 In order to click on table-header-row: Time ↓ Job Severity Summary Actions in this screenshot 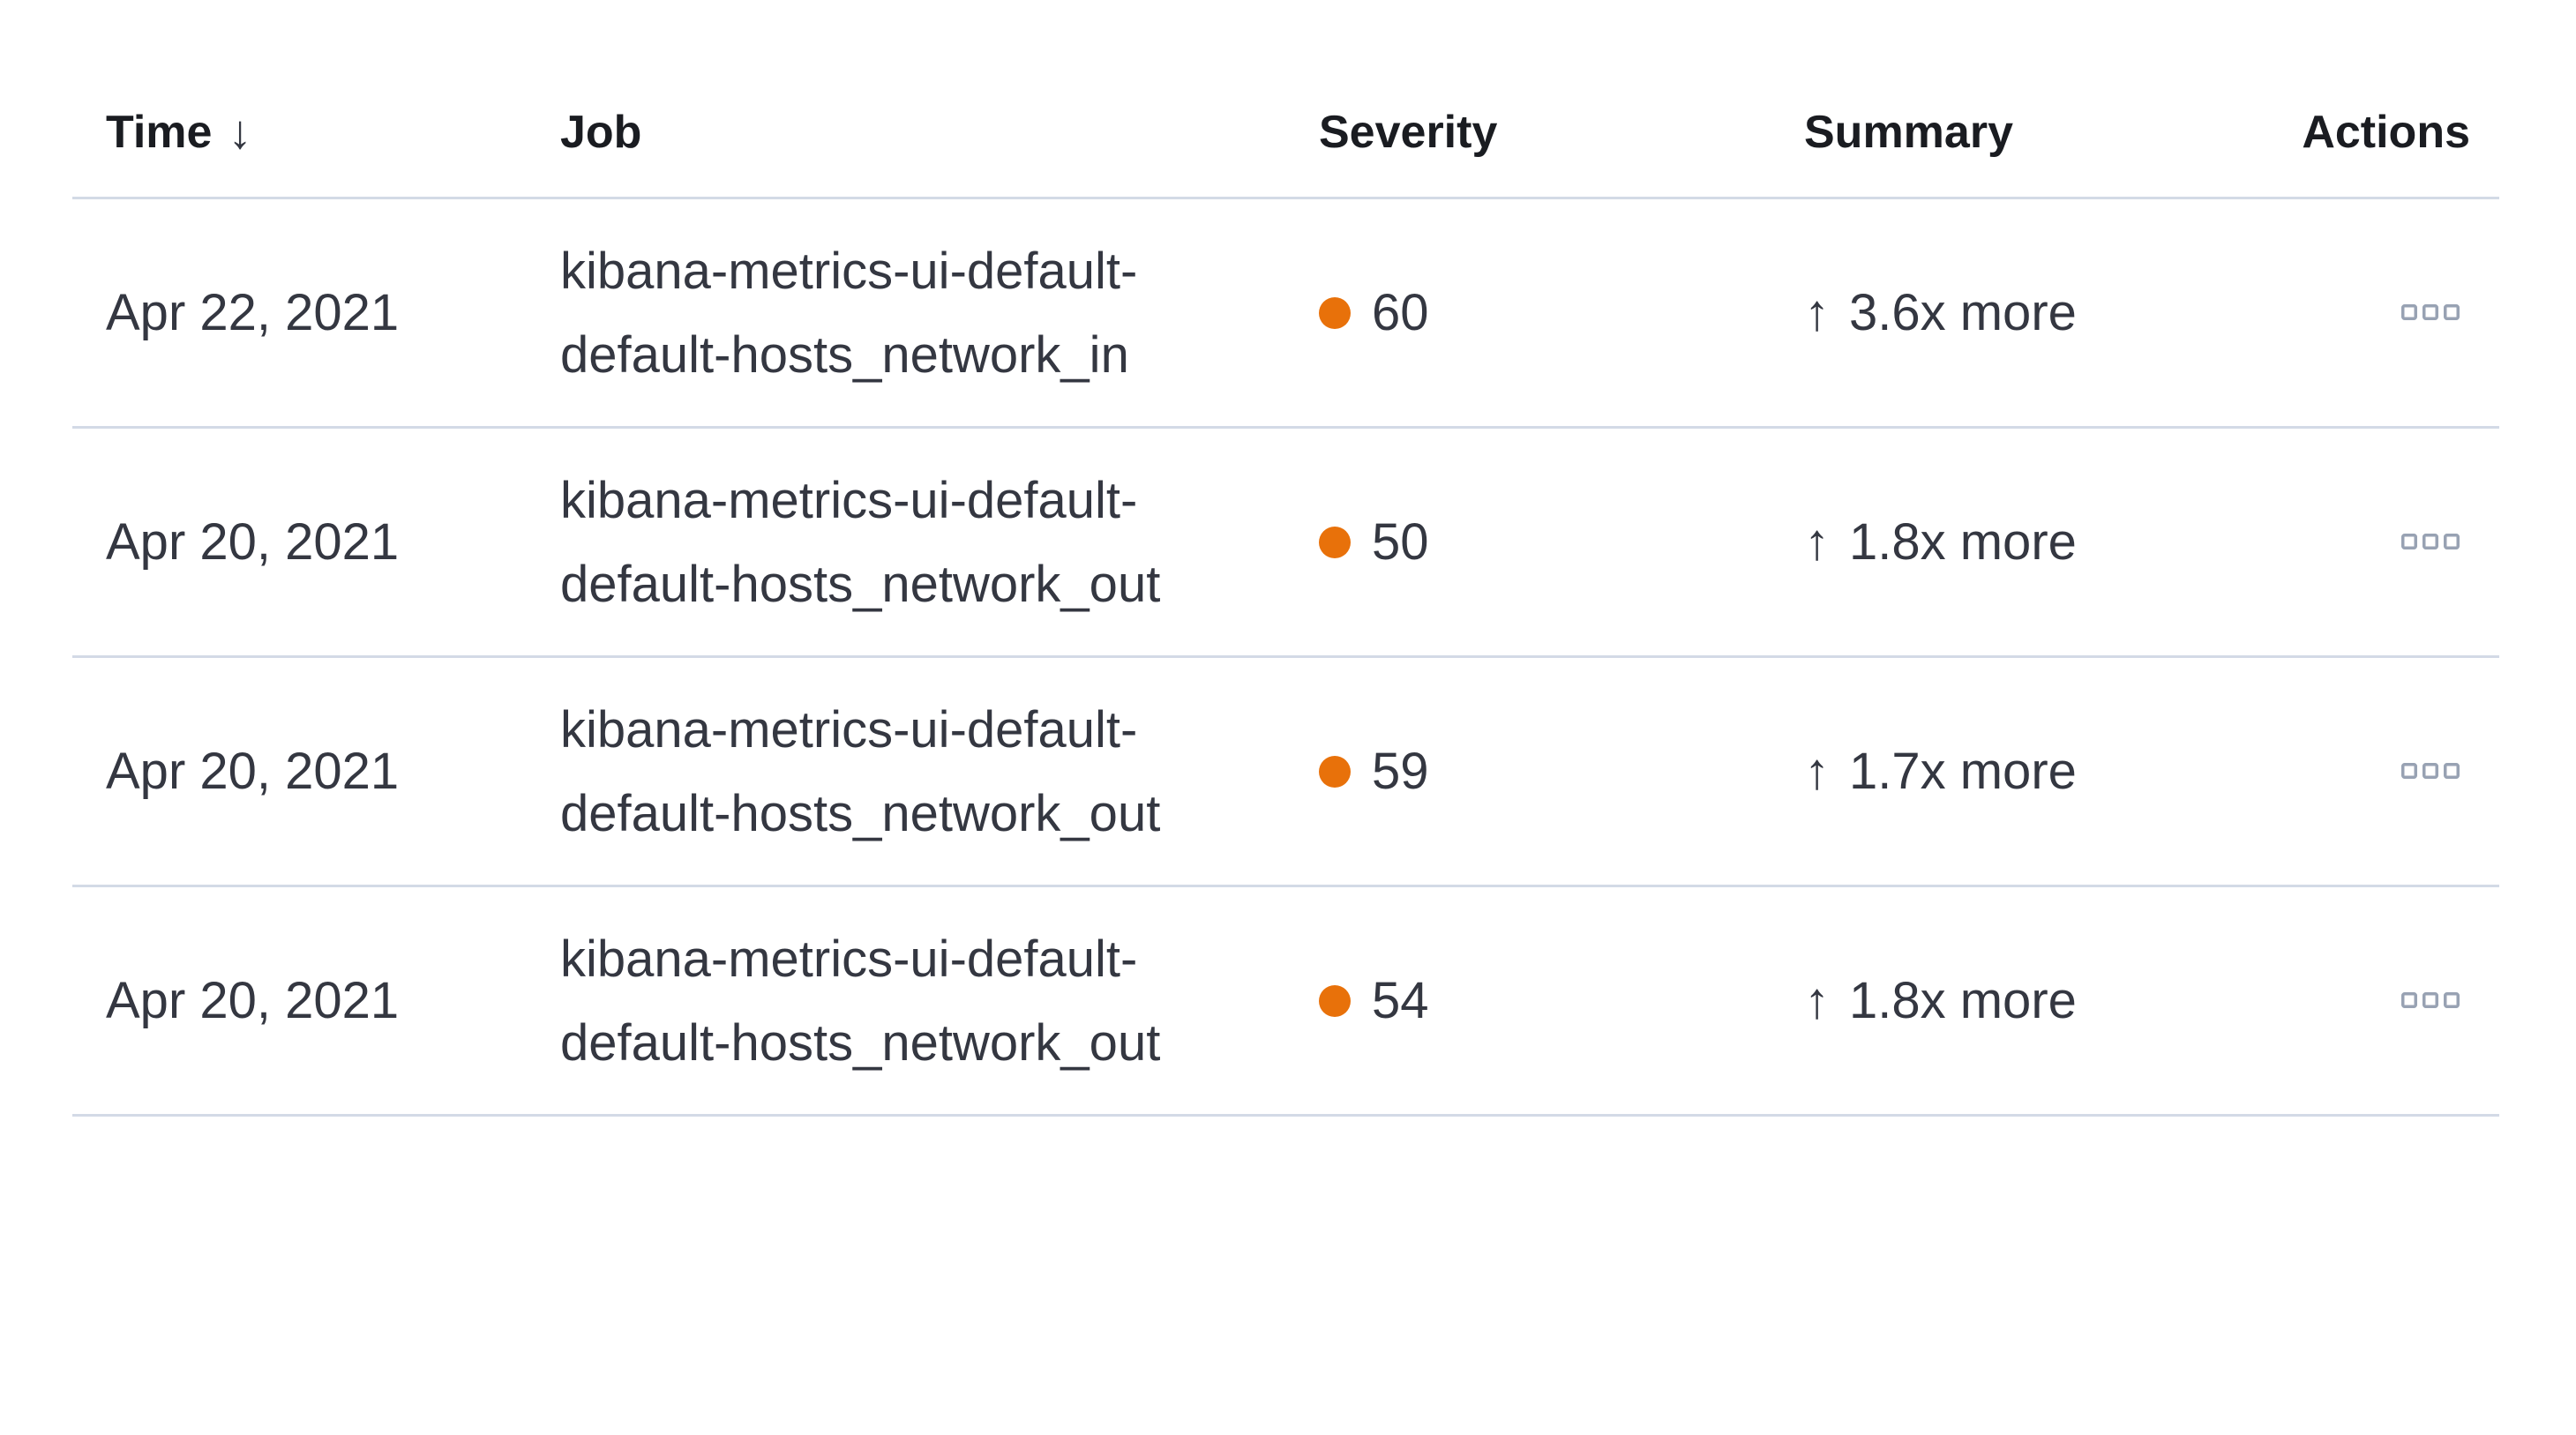, I will do `click(1286, 99)`.